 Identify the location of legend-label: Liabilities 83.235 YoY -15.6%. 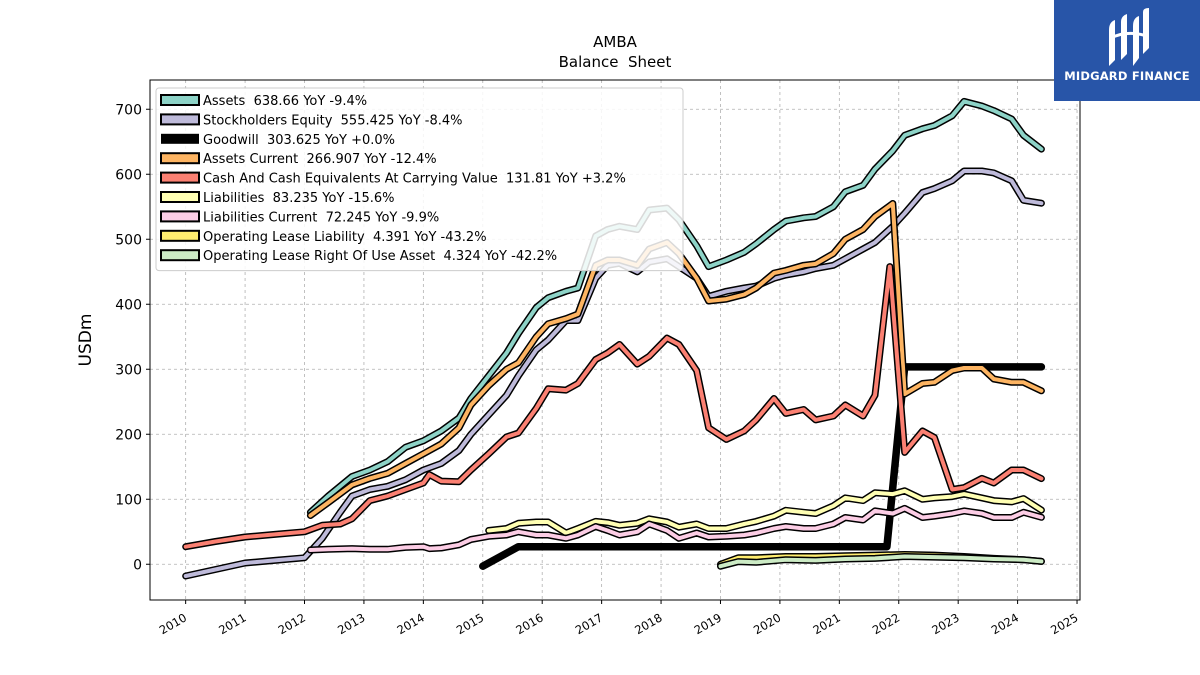
(299, 198).